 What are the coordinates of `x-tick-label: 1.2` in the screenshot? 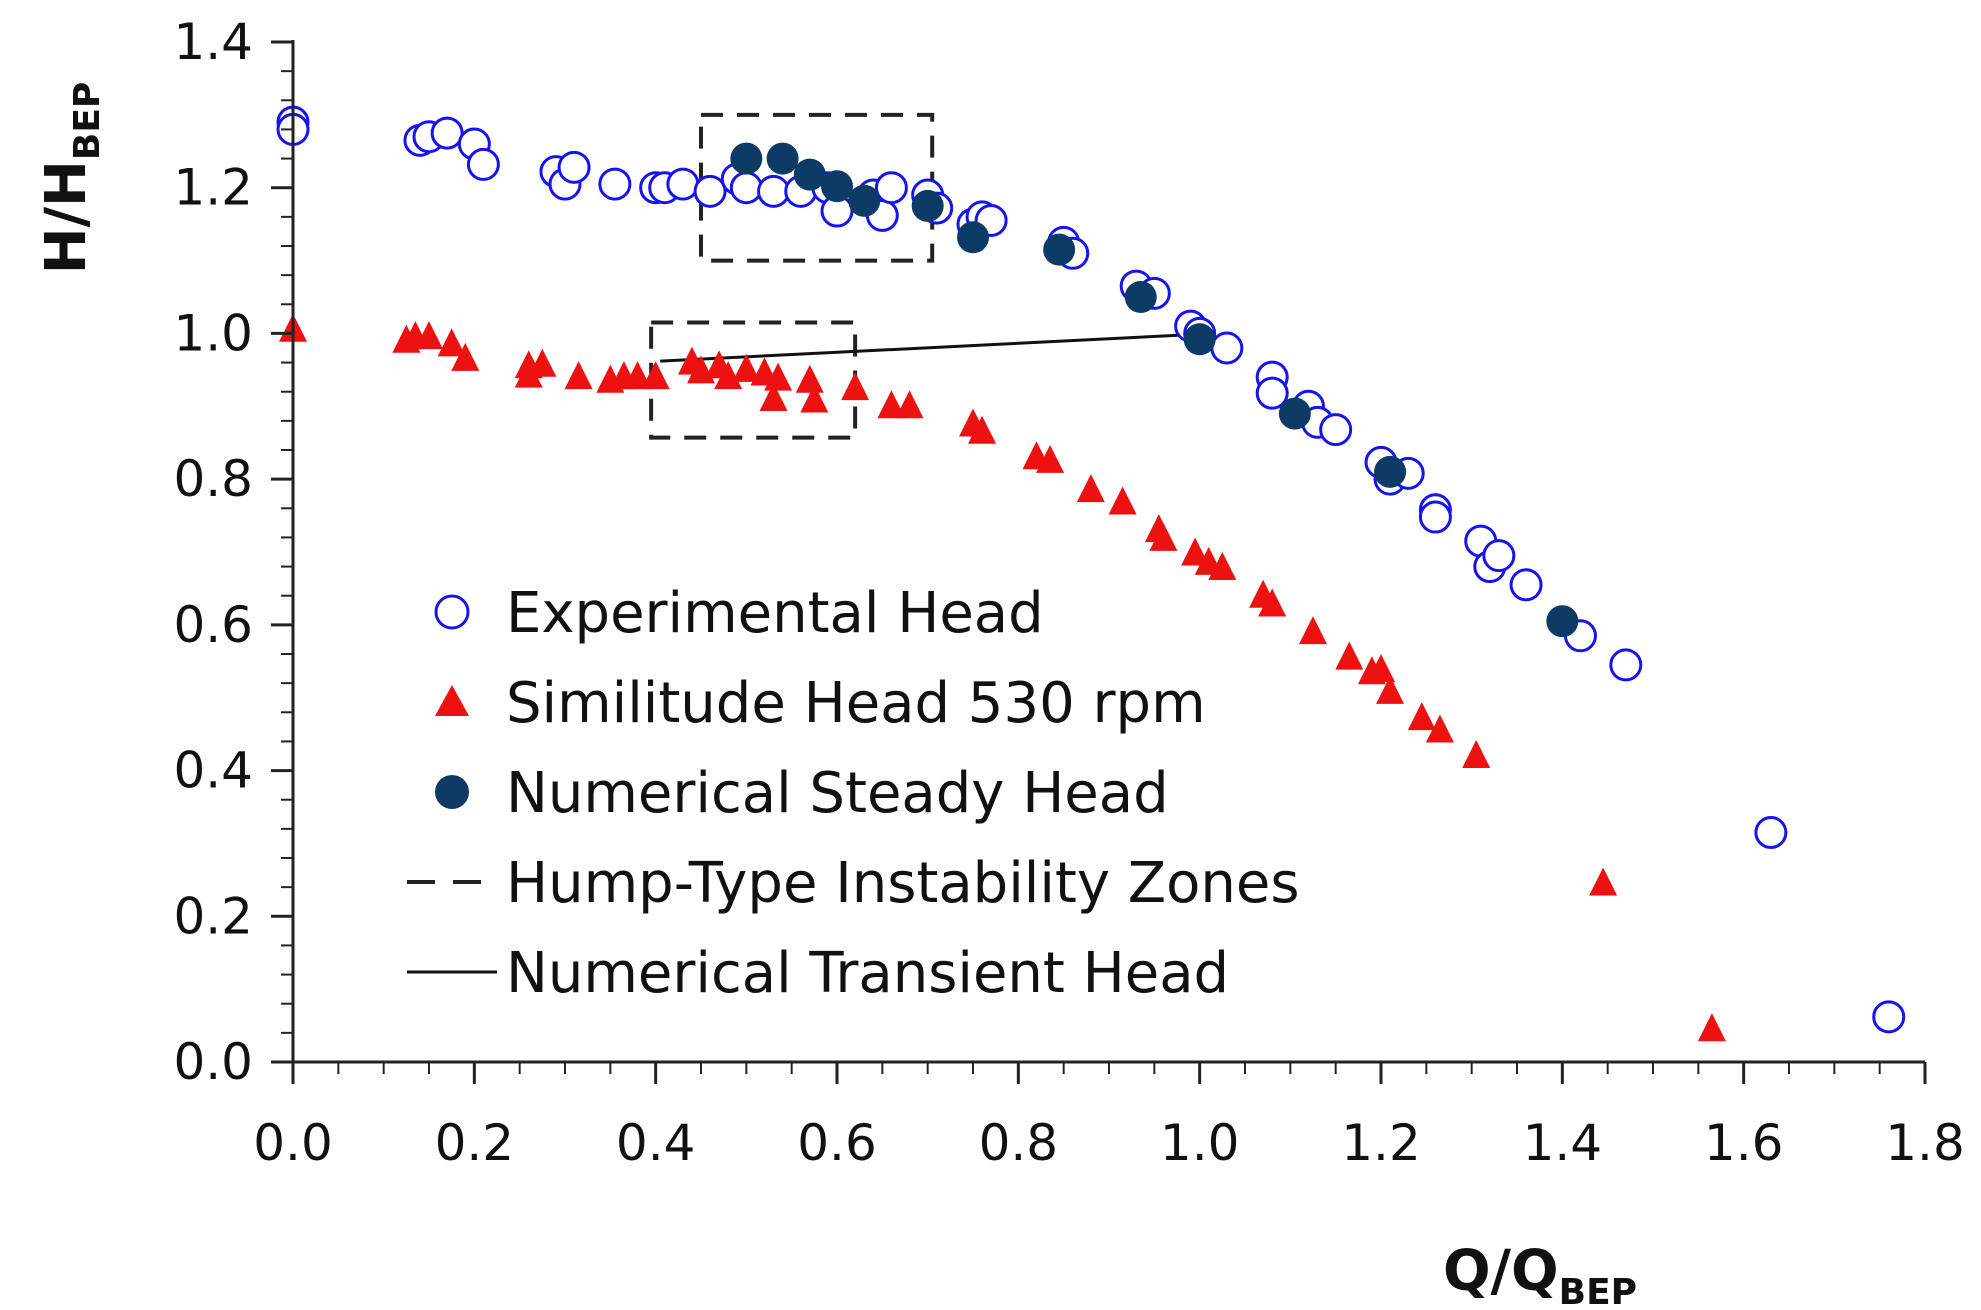 It's located at (1381, 1143).